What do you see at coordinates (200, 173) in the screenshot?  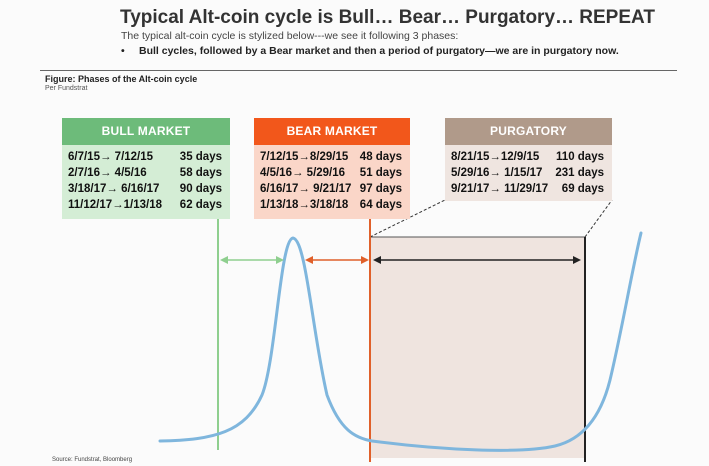 I see `duration: 58 days` at bounding box center [200, 173].